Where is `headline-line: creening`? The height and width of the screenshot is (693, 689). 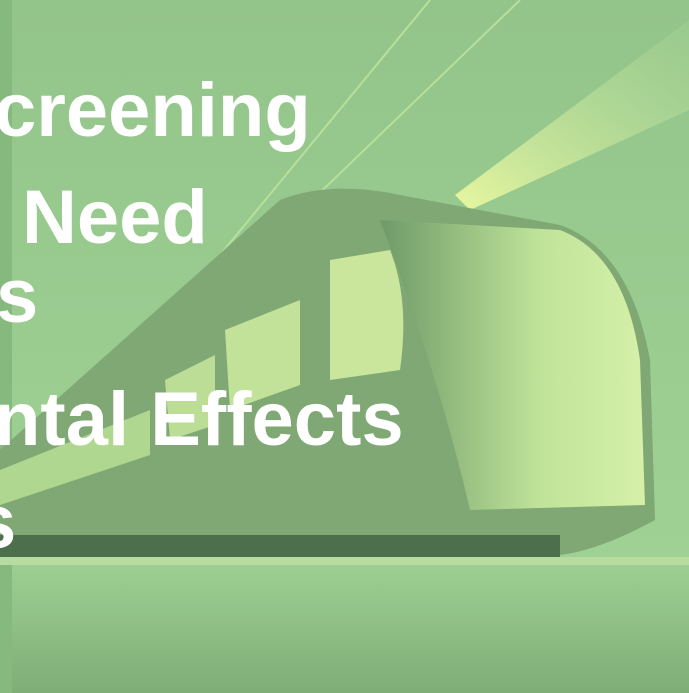
headline-line: creening is located at coordinates (155, 110).